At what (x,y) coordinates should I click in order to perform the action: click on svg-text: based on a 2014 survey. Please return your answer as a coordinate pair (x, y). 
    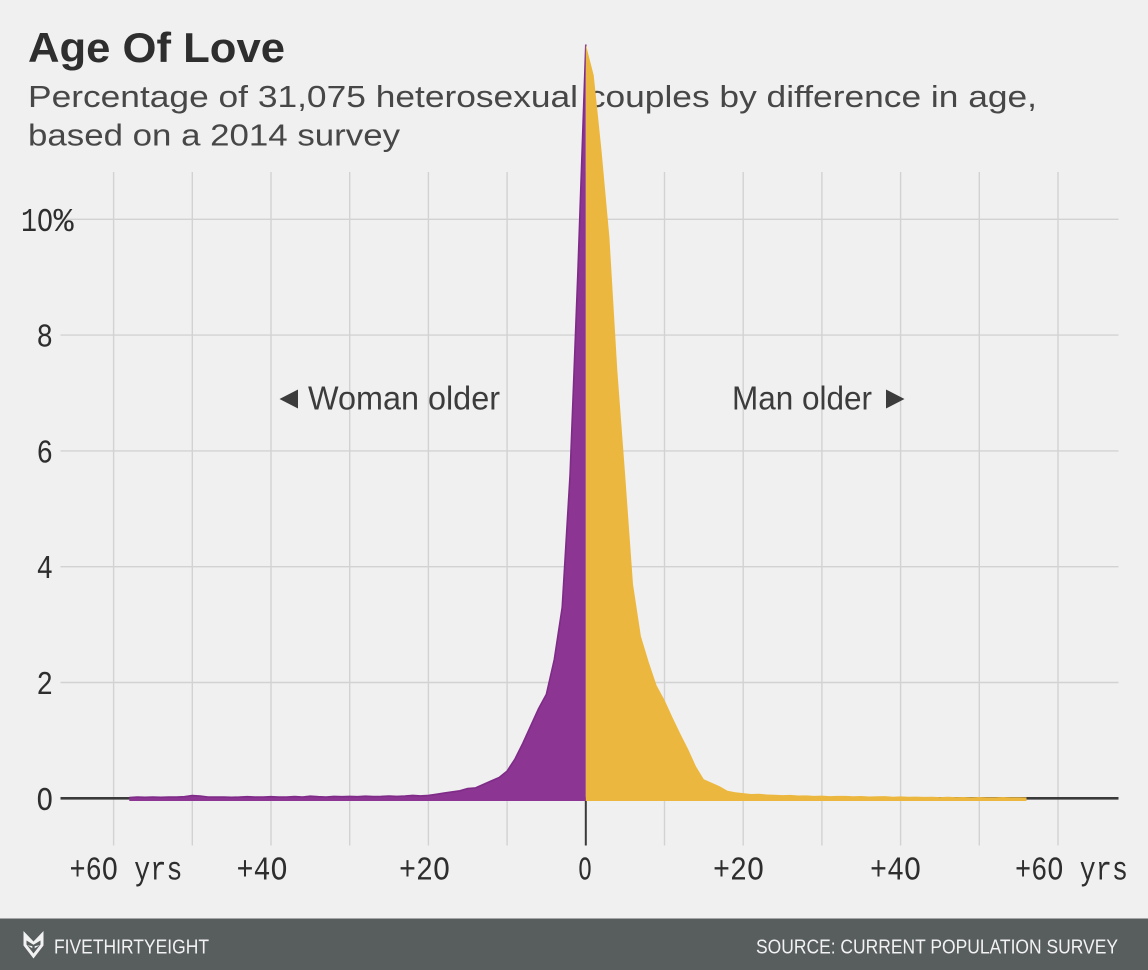
    Looking at the image, I should click on (214, 135).